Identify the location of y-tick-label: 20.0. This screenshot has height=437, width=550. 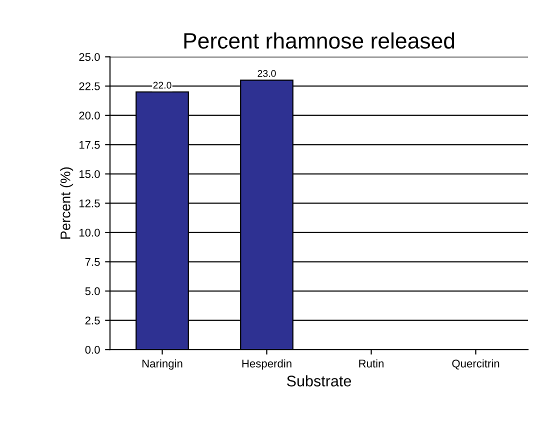
(89, 116).